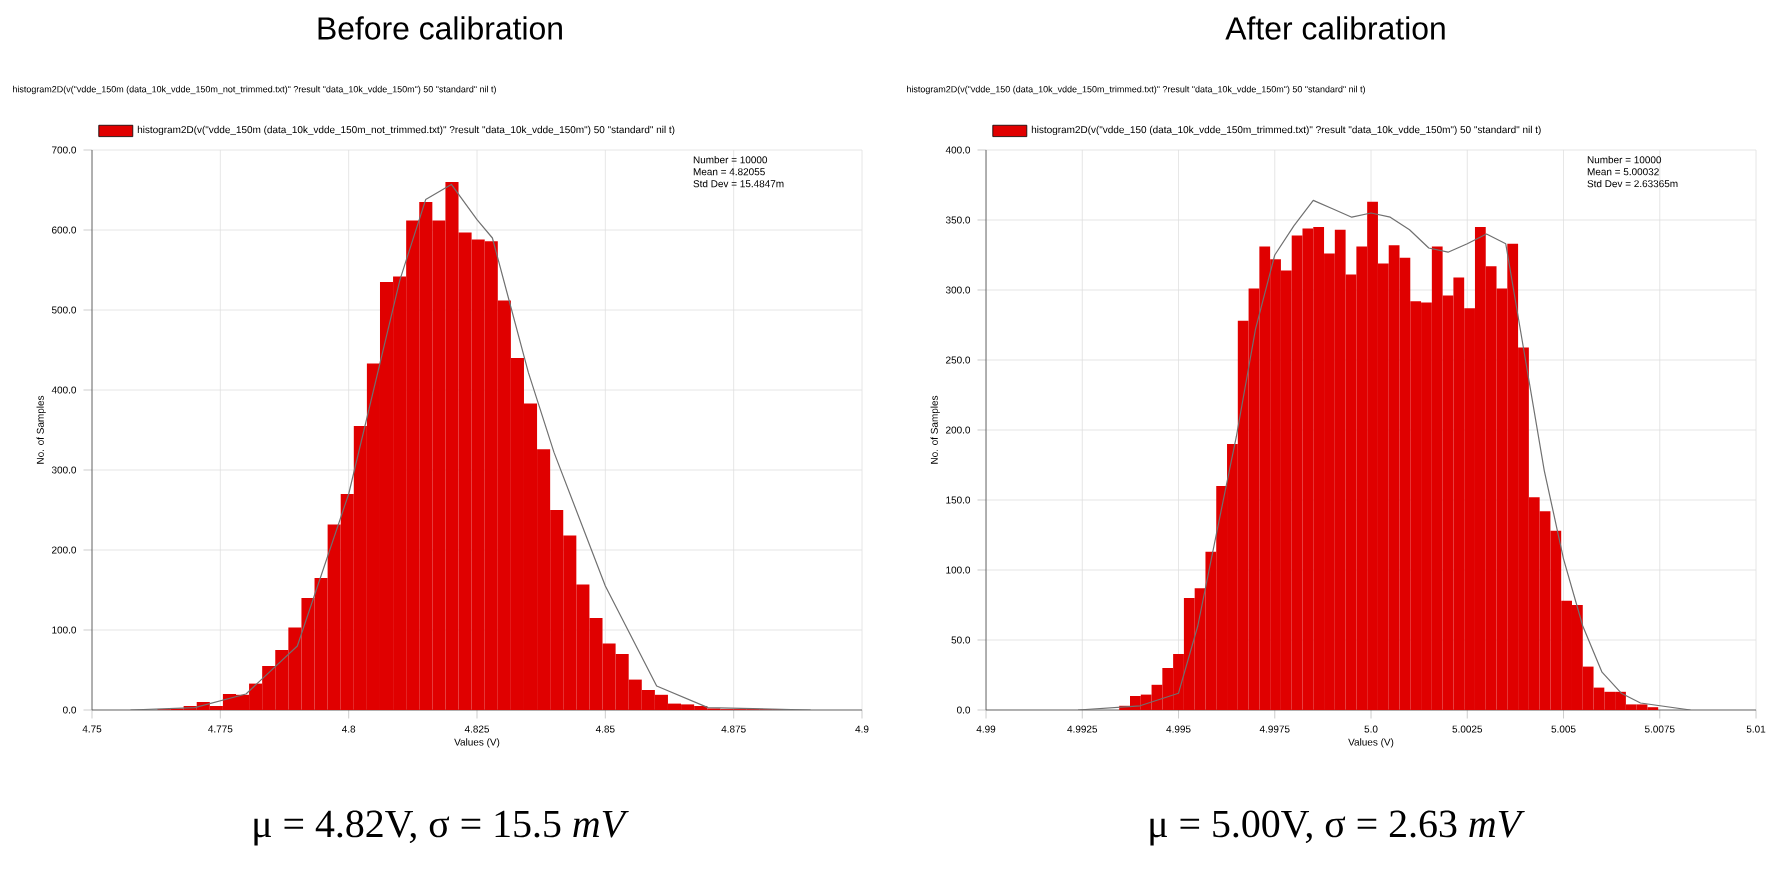  What do you see at coordinates (441, 828) in the screenshot?
I see `text: μ = 4.82V, σ = 15.5 mV` at bounding box center [441, 828].